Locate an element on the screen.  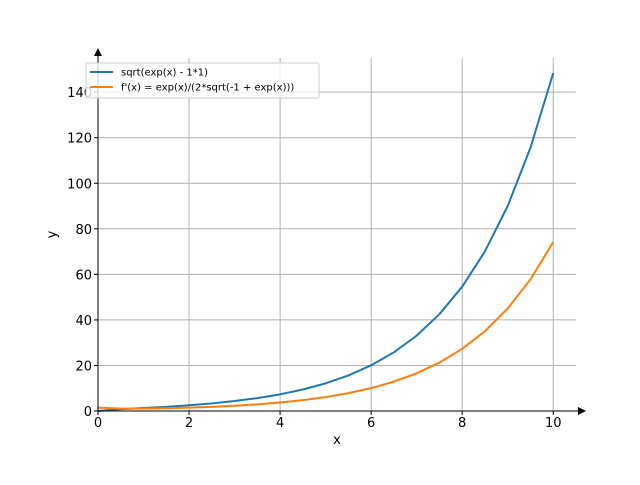
y-tick-label: 40 is located at coordinates (83, 321).